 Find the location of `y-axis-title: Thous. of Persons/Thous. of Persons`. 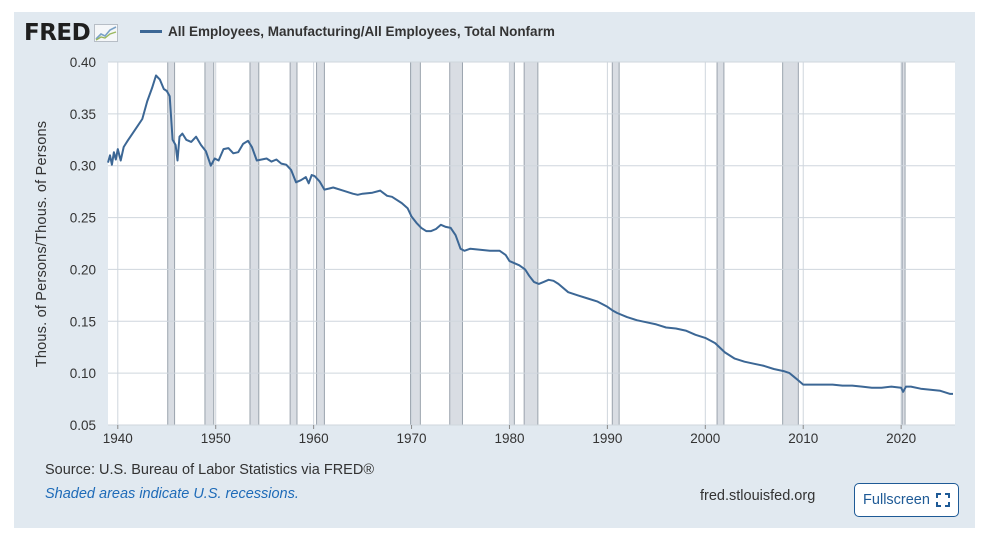

y-axis-title: Thous. of Persons/Thous. of Persons is located at coordinates (42, 244).